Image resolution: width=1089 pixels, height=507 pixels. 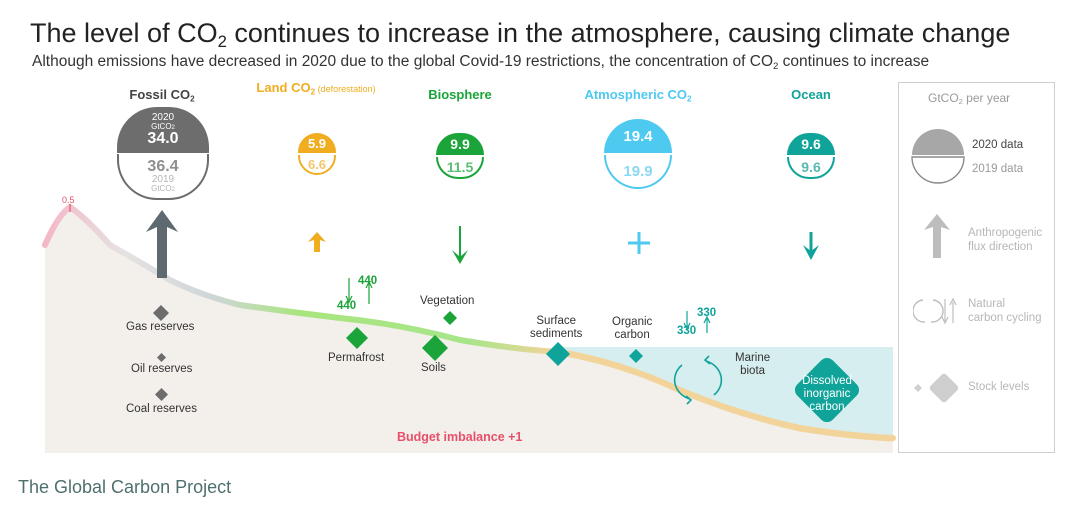 I want to click on organic-carbon-label: Organic carbon, so click(x=632, y=328).